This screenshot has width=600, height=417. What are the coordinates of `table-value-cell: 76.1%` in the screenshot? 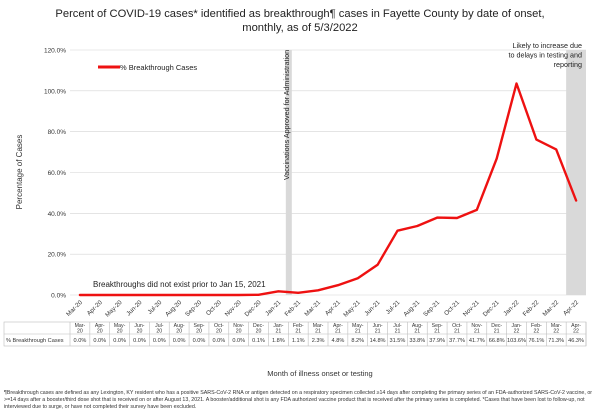 It's located at (536, 341).